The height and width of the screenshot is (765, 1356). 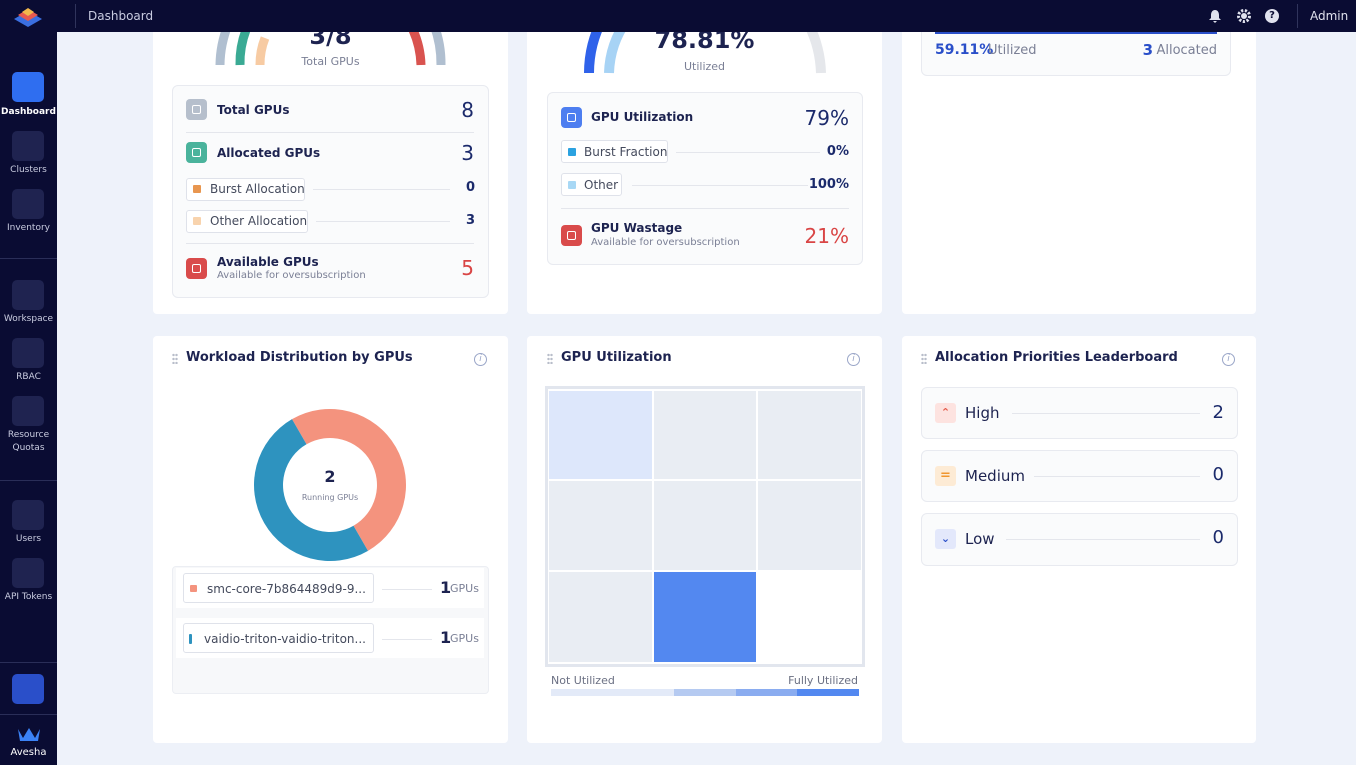 What do you see at coordinates (28, 377) in the screenshot?
I see `nav-label: RBAC` at bounding box center [28, 377].